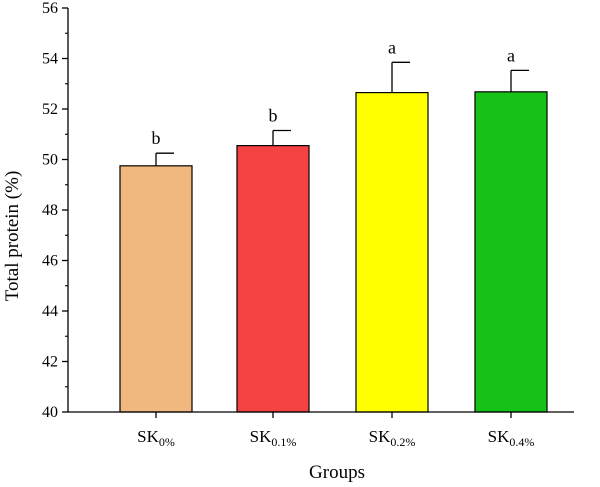 The height and width of the screenshot is (487, 600). I want to click on x-tick-label-subscript: 0.2%, so click(402, 442).